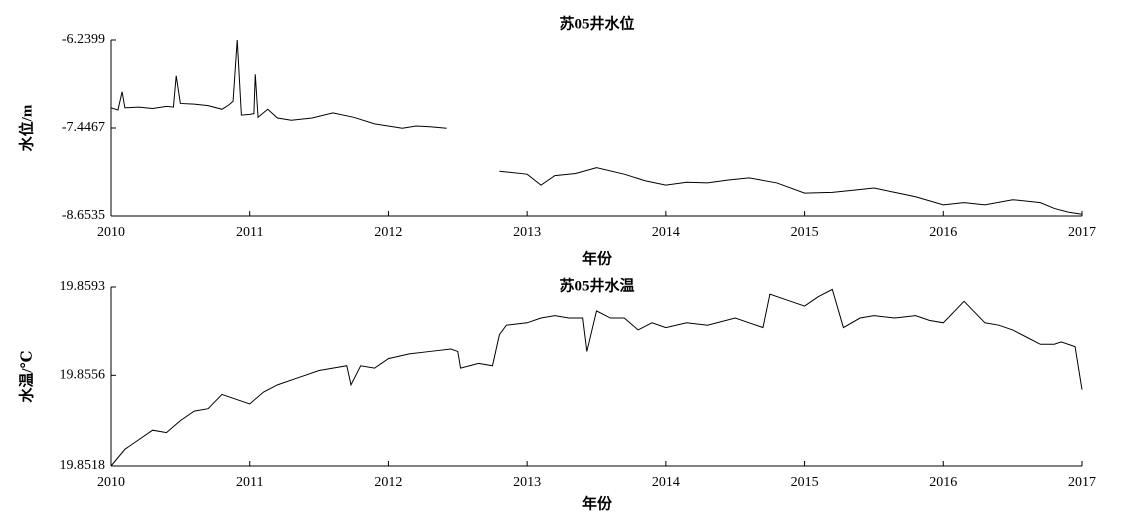 The width and height of the screenshot is (1121, 530). Describe the element at coordinates (596, 285) in the screenshot. I see `chart-title: 苏05井水温` at that location.